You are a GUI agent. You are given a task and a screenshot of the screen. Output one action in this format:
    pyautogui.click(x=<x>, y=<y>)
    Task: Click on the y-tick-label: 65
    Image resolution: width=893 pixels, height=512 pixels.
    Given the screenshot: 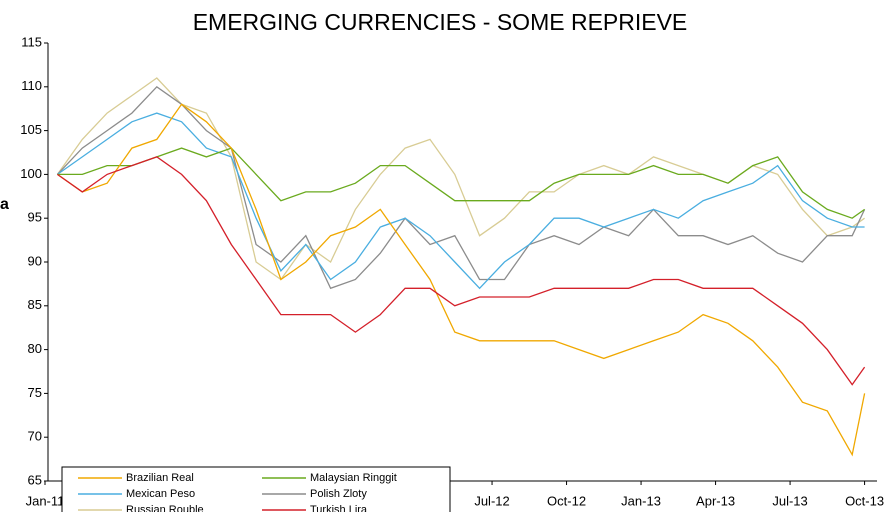 What is the action you would take?
    pyautogui.click(x=35, y=479)
    